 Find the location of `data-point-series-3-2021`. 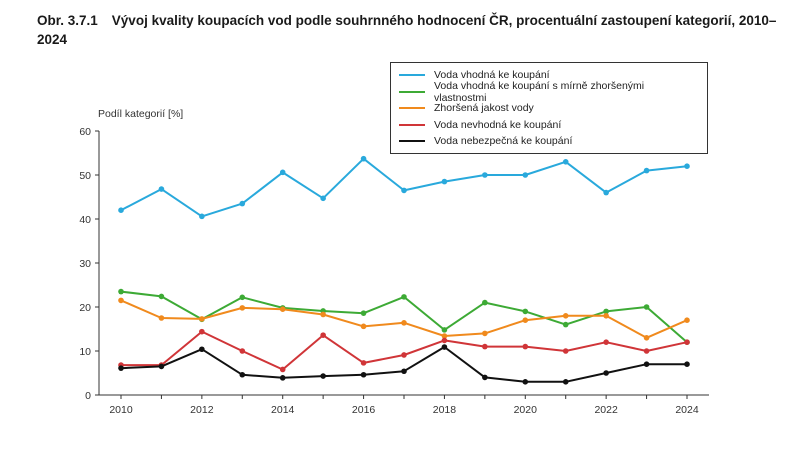

data-point-series-3-2021 is located at coordinates (565, 316).